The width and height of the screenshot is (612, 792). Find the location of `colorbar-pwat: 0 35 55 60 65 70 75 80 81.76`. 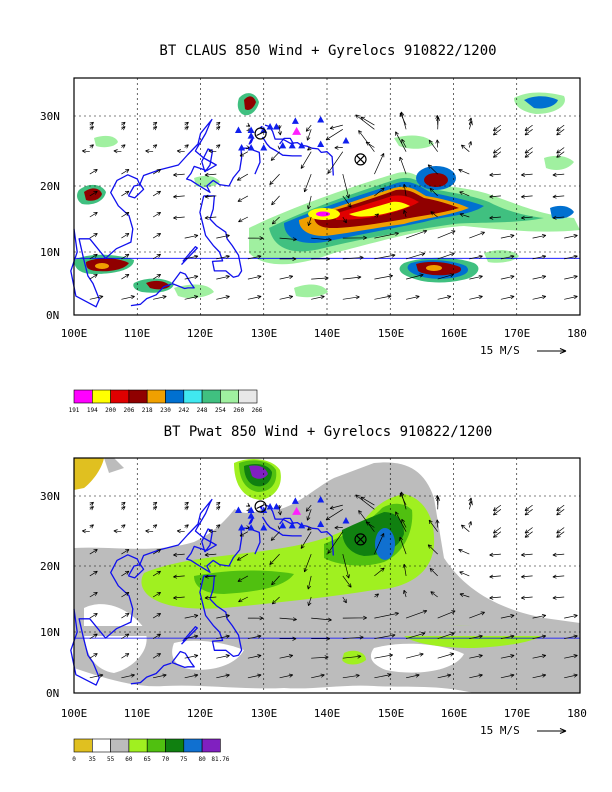

colorbar-pwat: 0 35 55 60 65 70 75 80 81.76 is located at coordinates (151, 750).